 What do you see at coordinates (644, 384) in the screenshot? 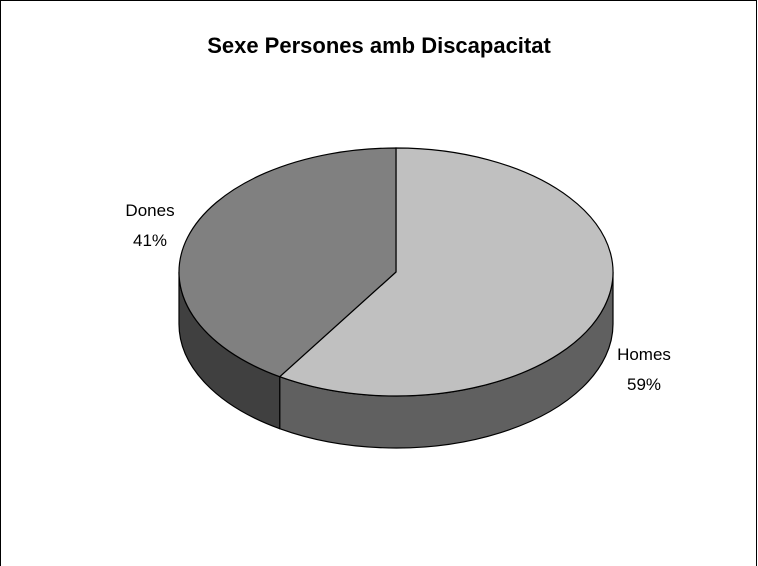
I see `slice-percent-homes: 59%` at bounding box center [644, 384].